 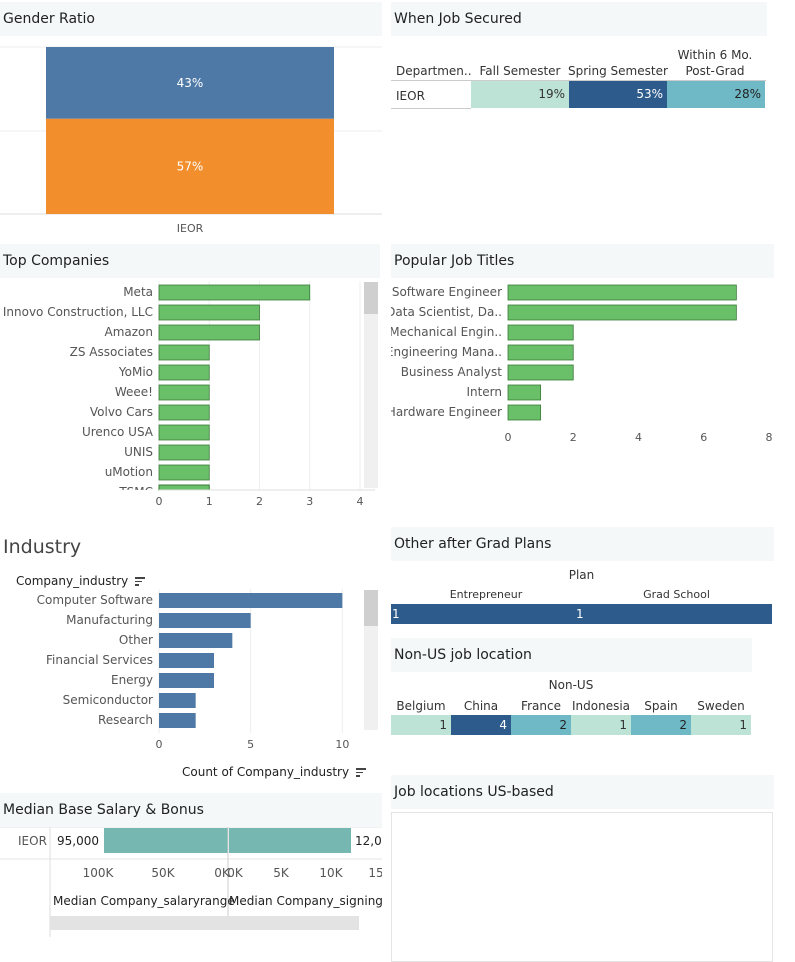 What do you see at coordinates (78, 841) in the screenshot?
I see `salary-value-label: 95,000` at bounding box center [78, 841].